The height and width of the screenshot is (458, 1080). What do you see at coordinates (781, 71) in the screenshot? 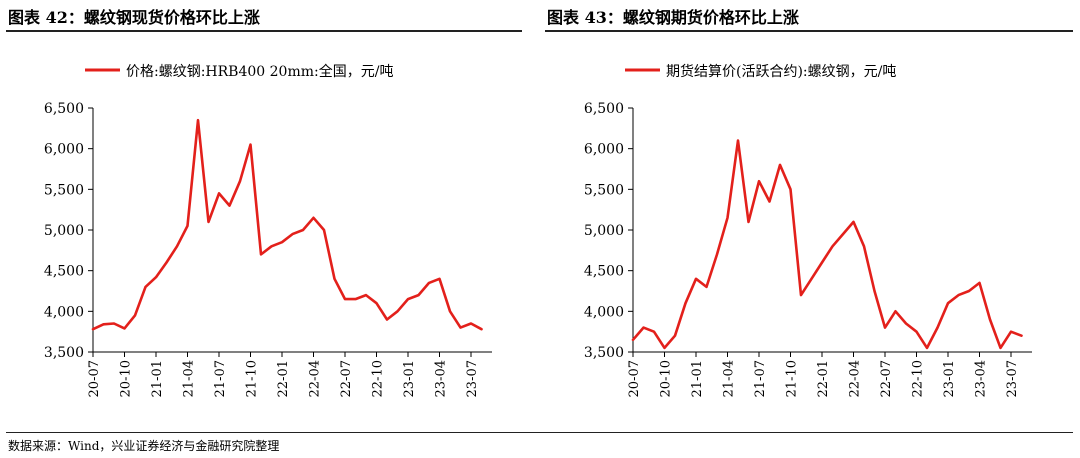
I see `legend-label: 期货结算价(活跃合约):螺纹钢，元/吨` at bounding box center [781, 71].